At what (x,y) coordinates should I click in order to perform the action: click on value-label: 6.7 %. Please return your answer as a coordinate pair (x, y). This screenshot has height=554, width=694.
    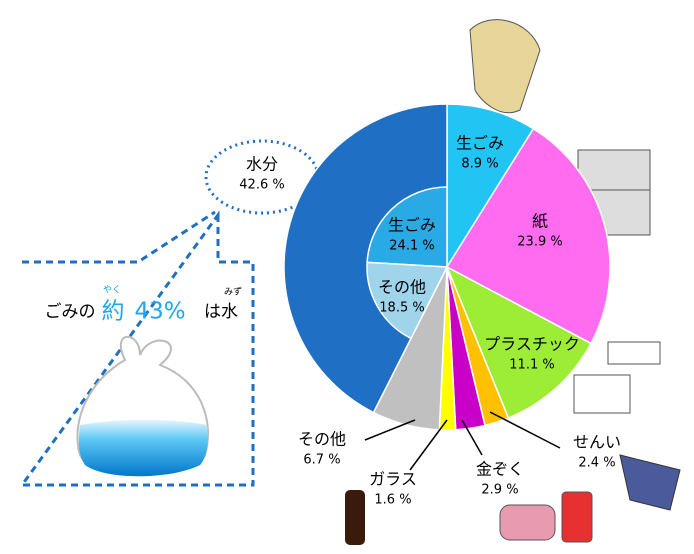
    Looking at the image, I should click on (321, 460).